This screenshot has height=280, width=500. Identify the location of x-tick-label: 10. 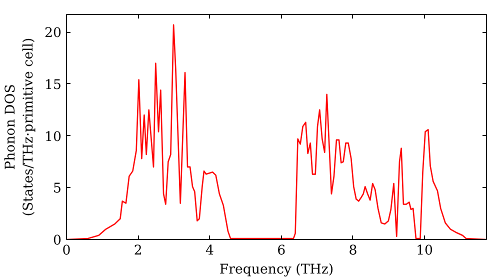
(425, 251).